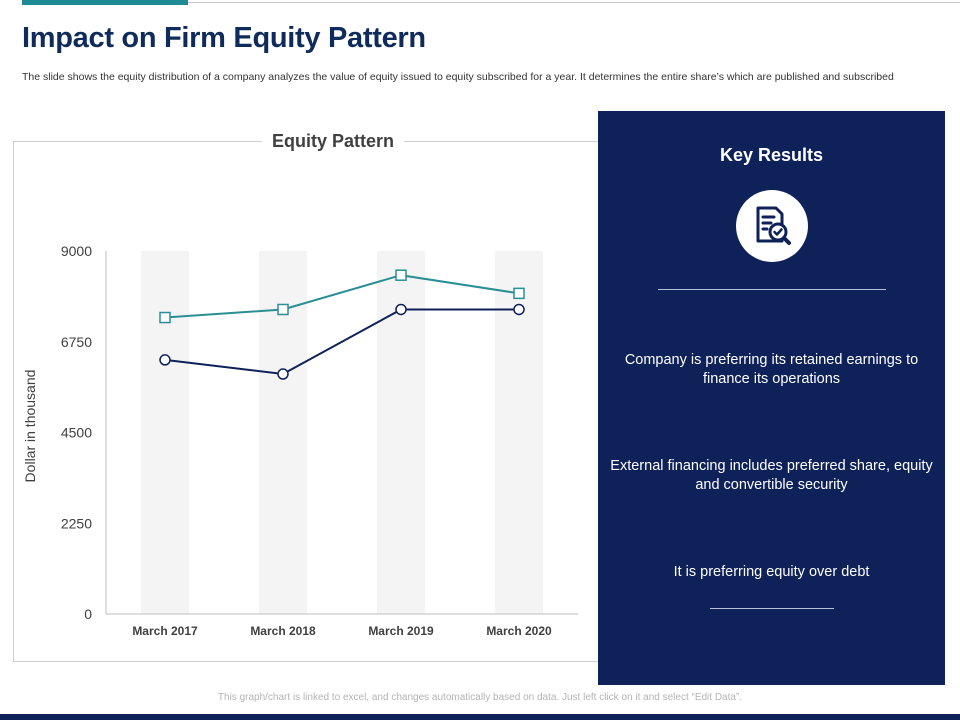  I want to click on key-results-icon-circle, so click(772, 226).